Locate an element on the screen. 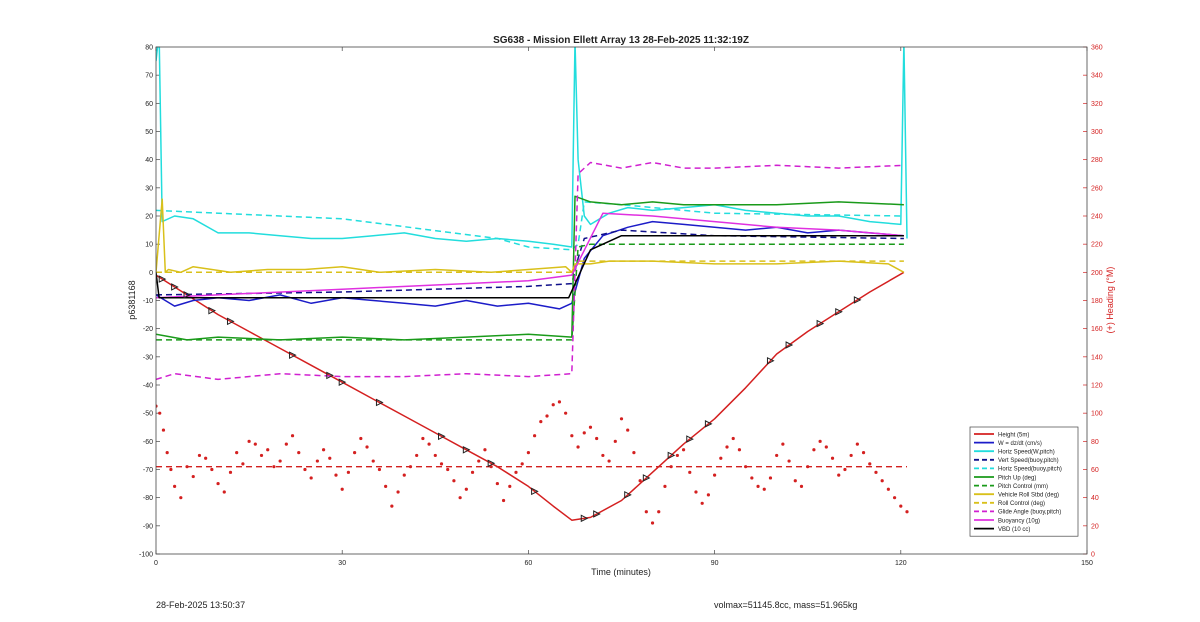 The height and width of the screenshot is (622, 1200). y2-tick-label: 80 is located at coordinates (1095, 442).